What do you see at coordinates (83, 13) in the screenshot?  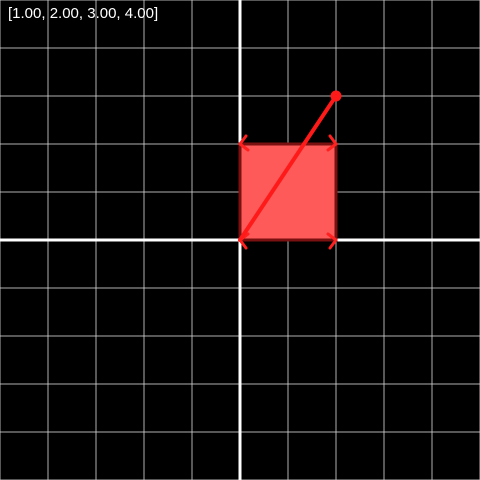 I see `matrix-readout: [1.00, 2.00, 3.00, 4.00]` at bounding box center [83, 13].